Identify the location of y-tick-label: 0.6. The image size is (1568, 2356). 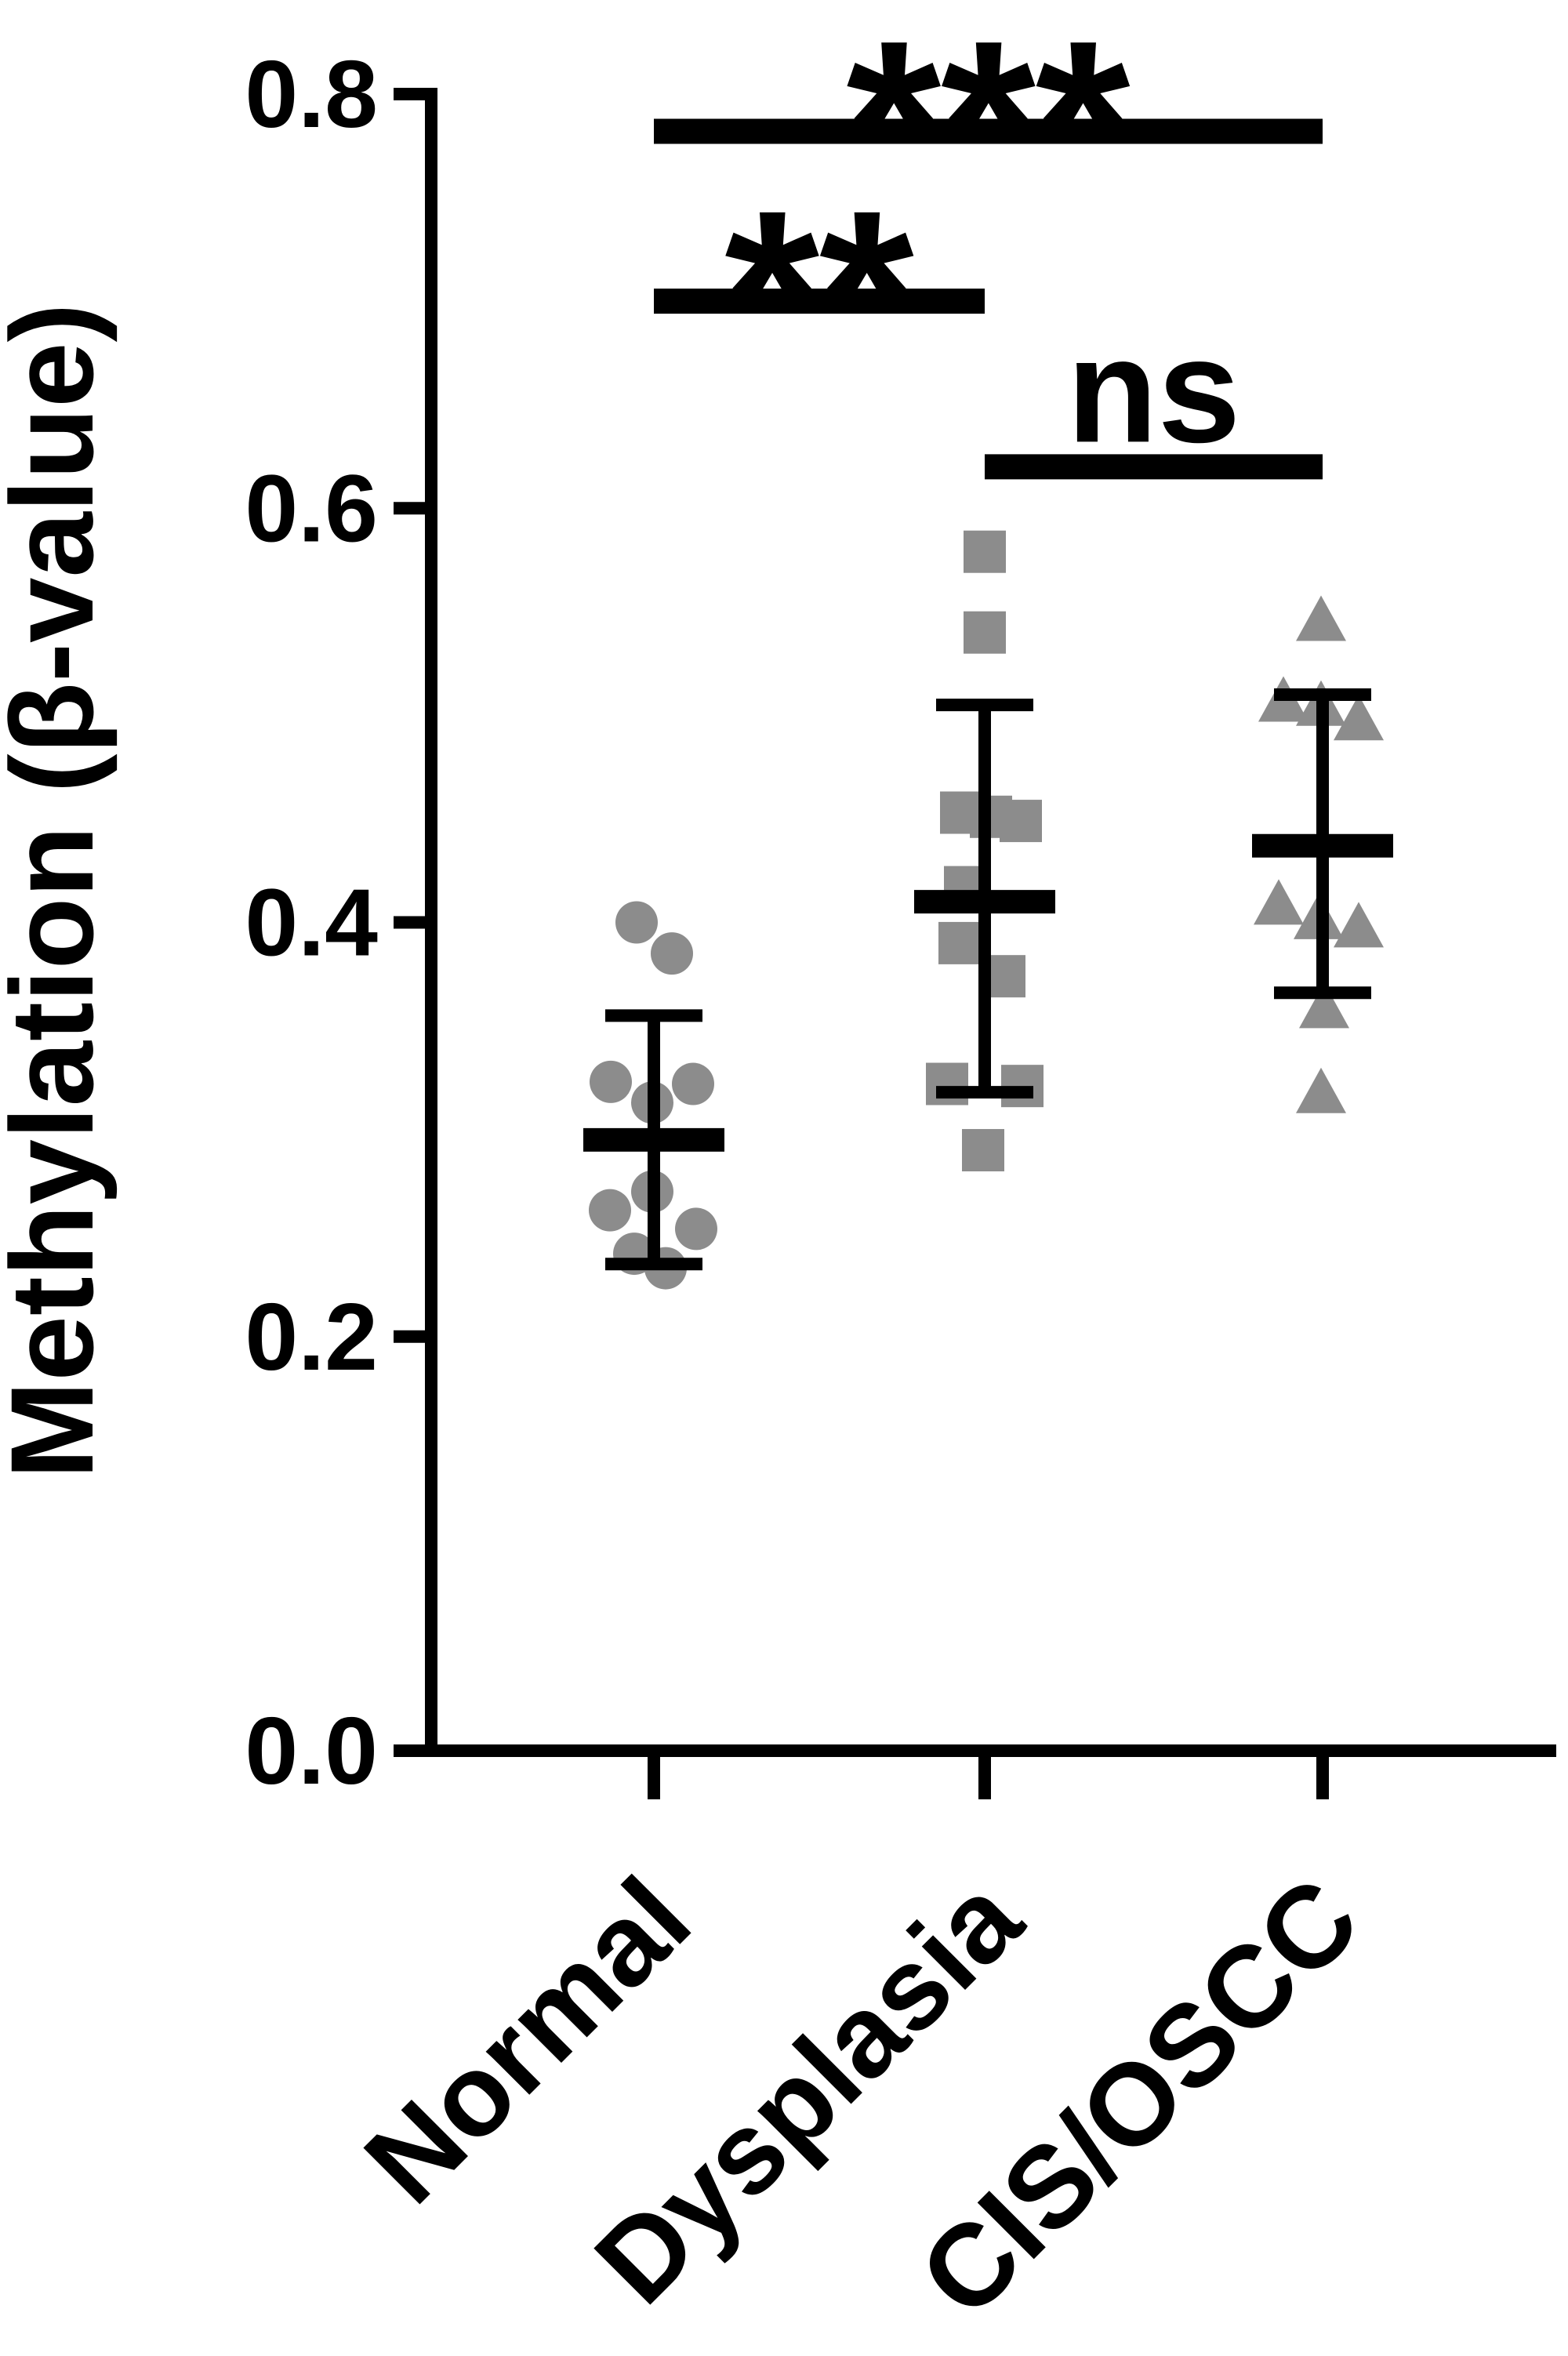
(311, 508).